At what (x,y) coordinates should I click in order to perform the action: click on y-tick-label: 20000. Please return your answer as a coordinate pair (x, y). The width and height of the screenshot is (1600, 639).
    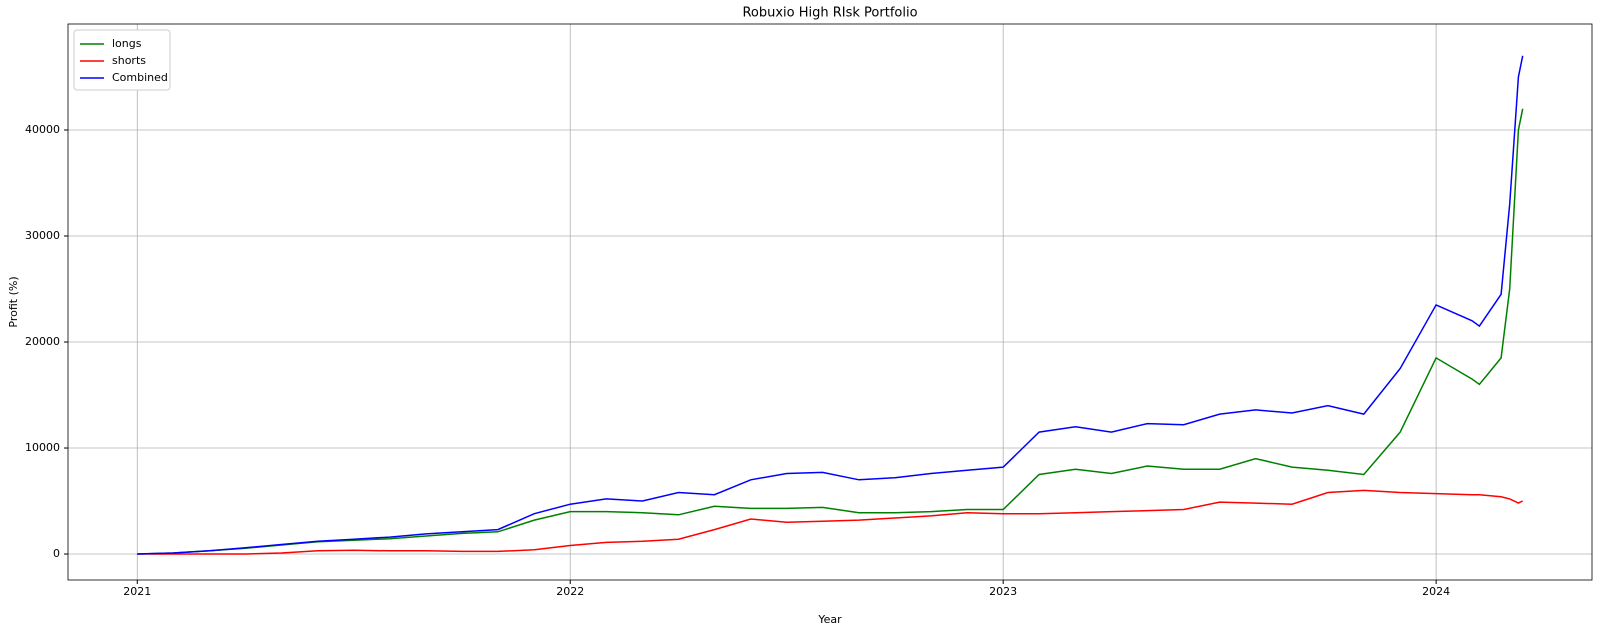
    Looking at the image, I should click on (42, 341).